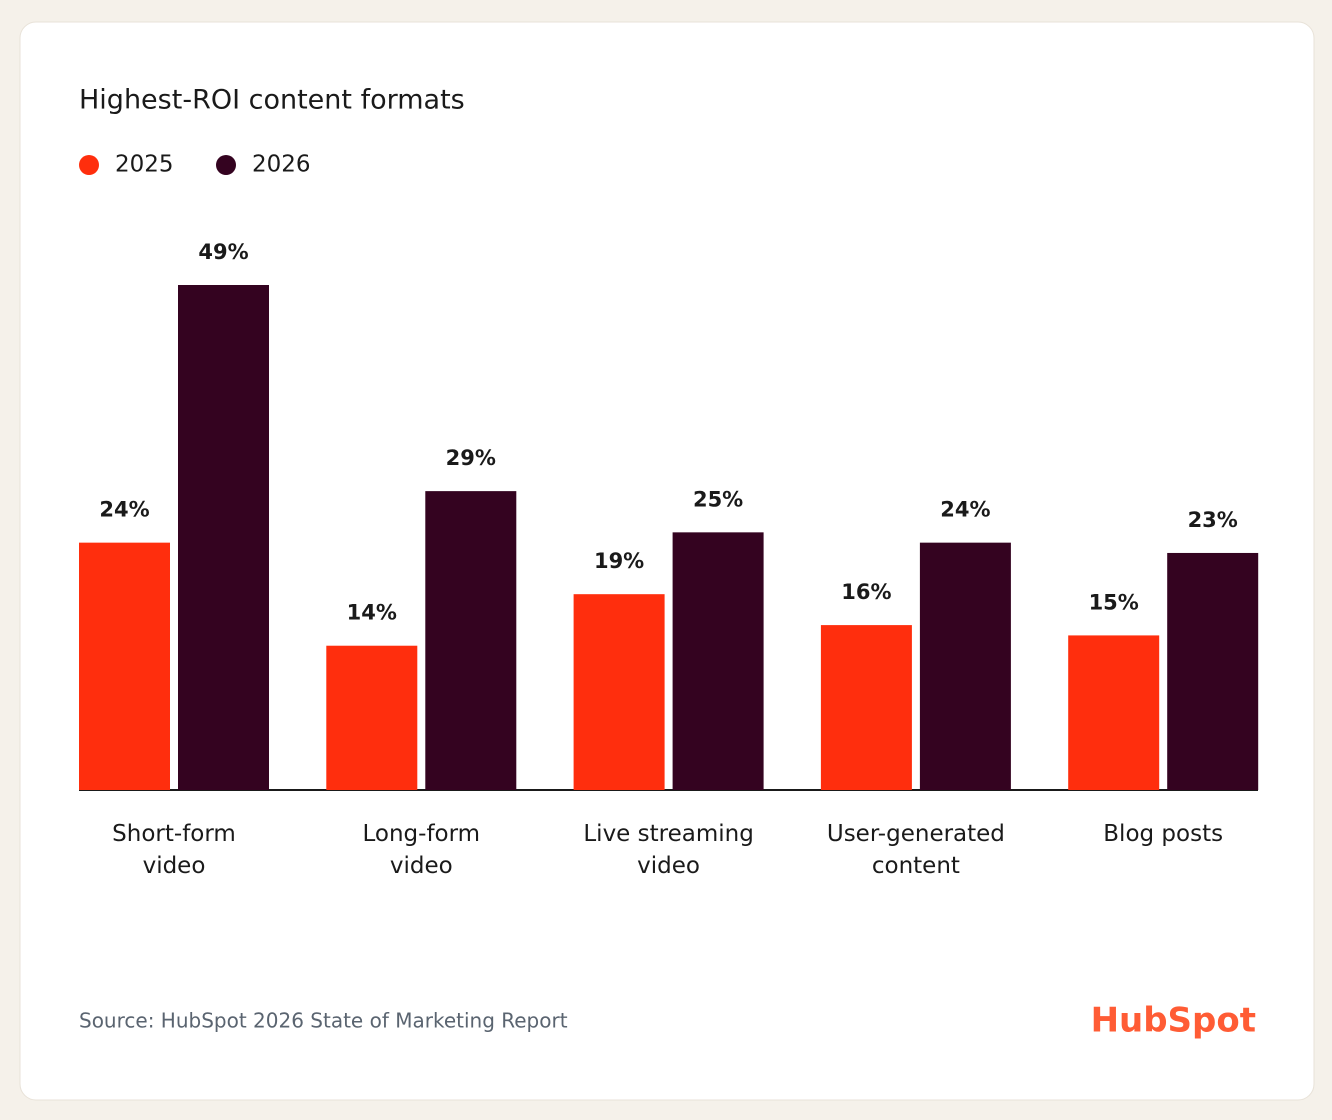 This screenshot has height=1120, width=1332. I want to click on x-tick-label: Short-form video, so click(174, 850).